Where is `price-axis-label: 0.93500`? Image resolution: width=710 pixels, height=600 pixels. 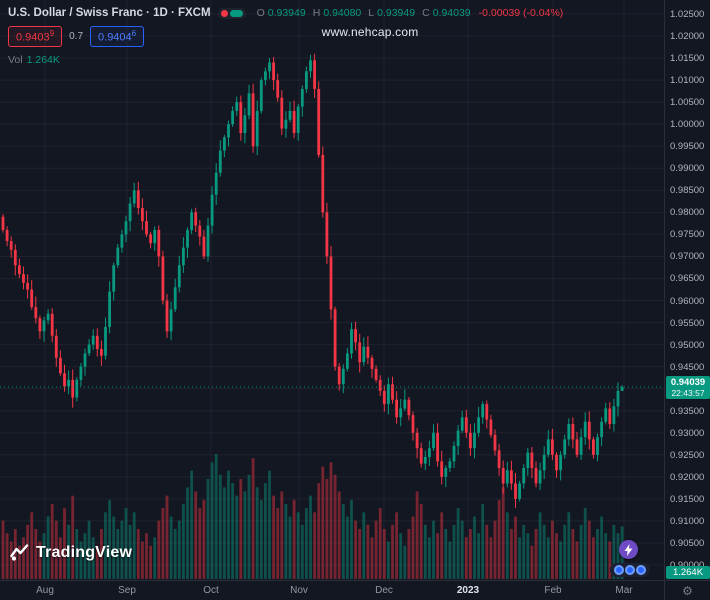 price-axis-label: 0.93500 is located at coordinates (687, 411).